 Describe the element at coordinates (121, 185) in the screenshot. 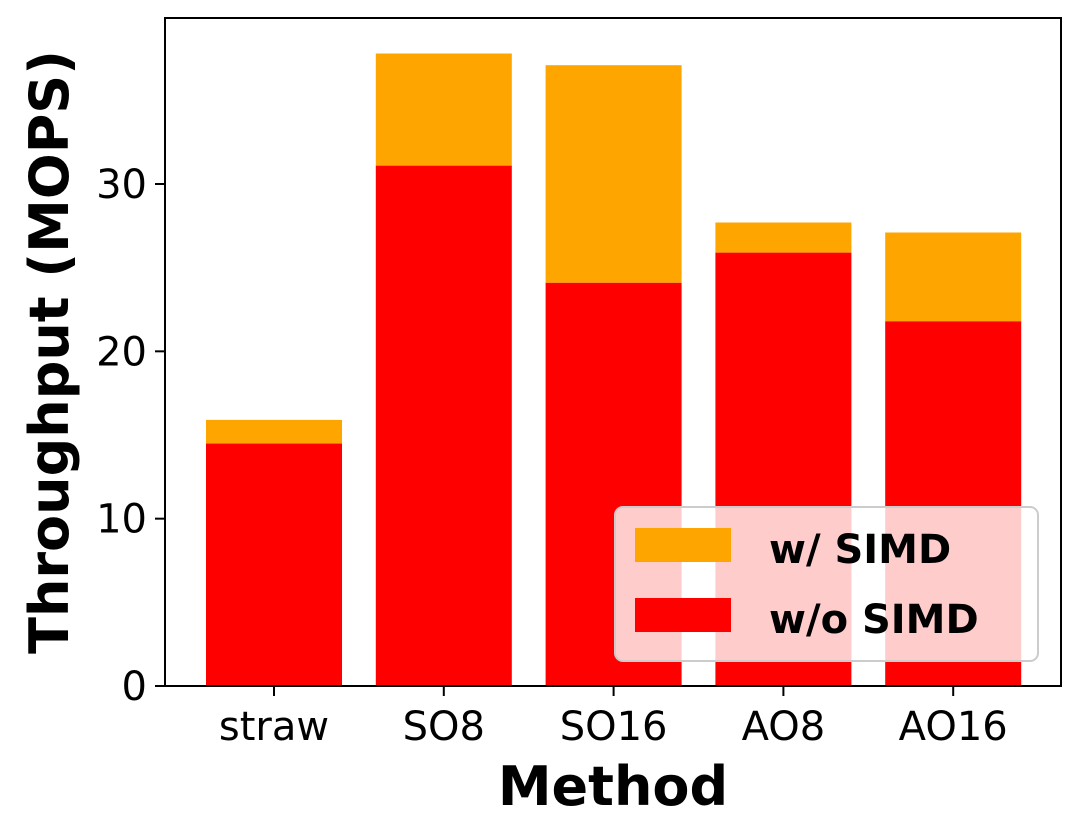

I see `y-tick-label: 30` at that location.